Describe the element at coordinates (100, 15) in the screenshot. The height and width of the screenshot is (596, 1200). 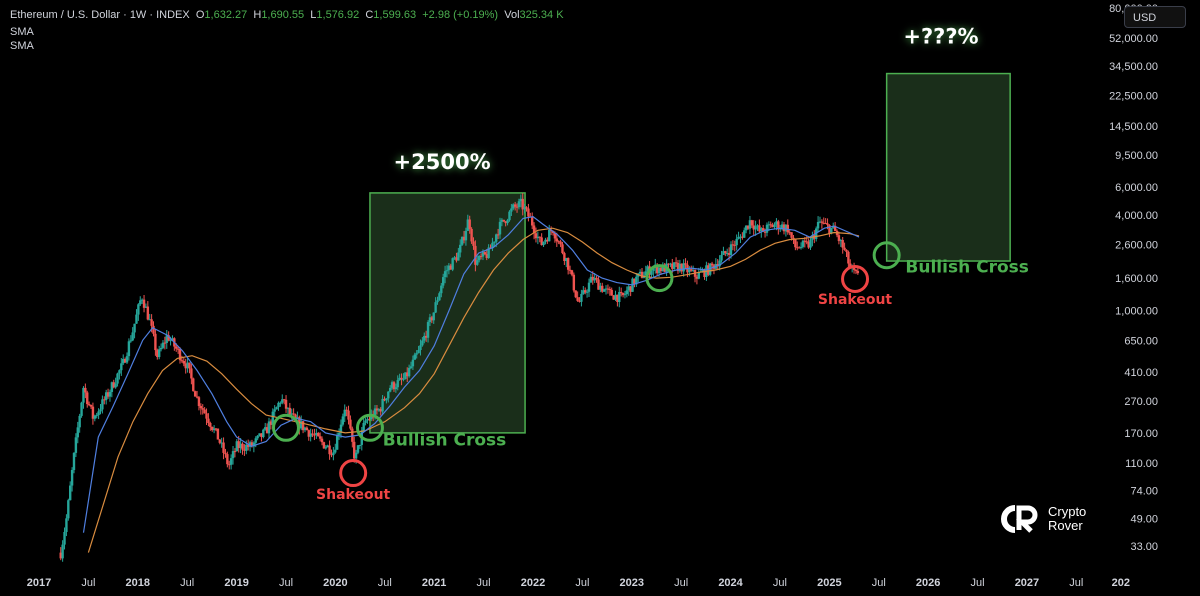
I see `symbol-title: Ethereum / U.S. Dollar · 1W · INDEX` at that location.